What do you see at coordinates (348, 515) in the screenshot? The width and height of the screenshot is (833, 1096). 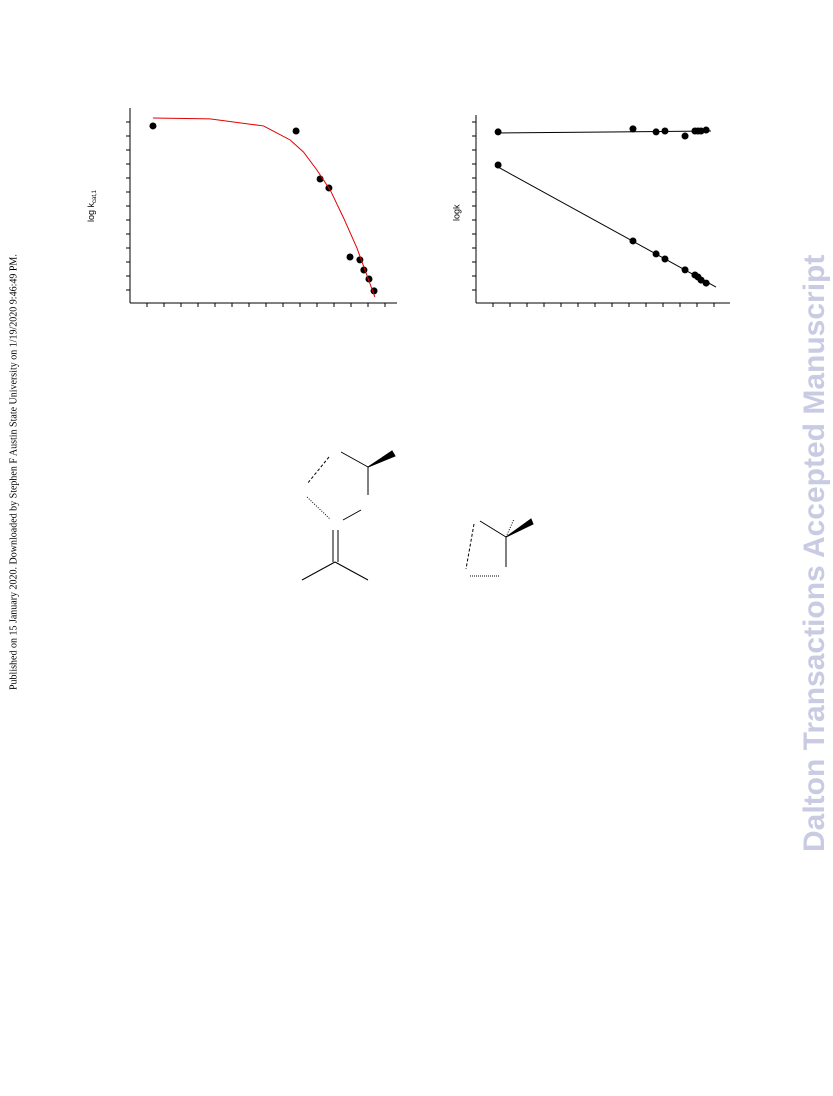 I see `structure-left` at bounding box center [348, 515].